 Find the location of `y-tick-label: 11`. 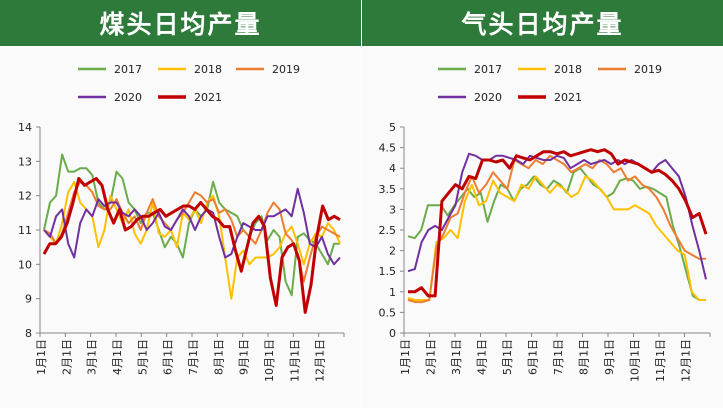

y-tick-label: 11 is located at coordinates (25, 230).